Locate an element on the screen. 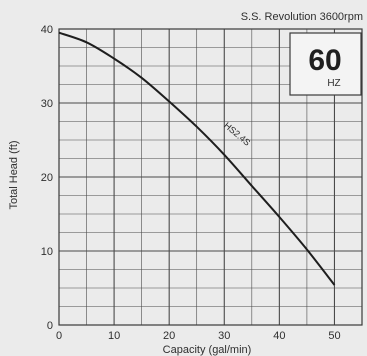 The image size is (367, 356). y-tick-label: 10 is located at coordinates (47, 252).